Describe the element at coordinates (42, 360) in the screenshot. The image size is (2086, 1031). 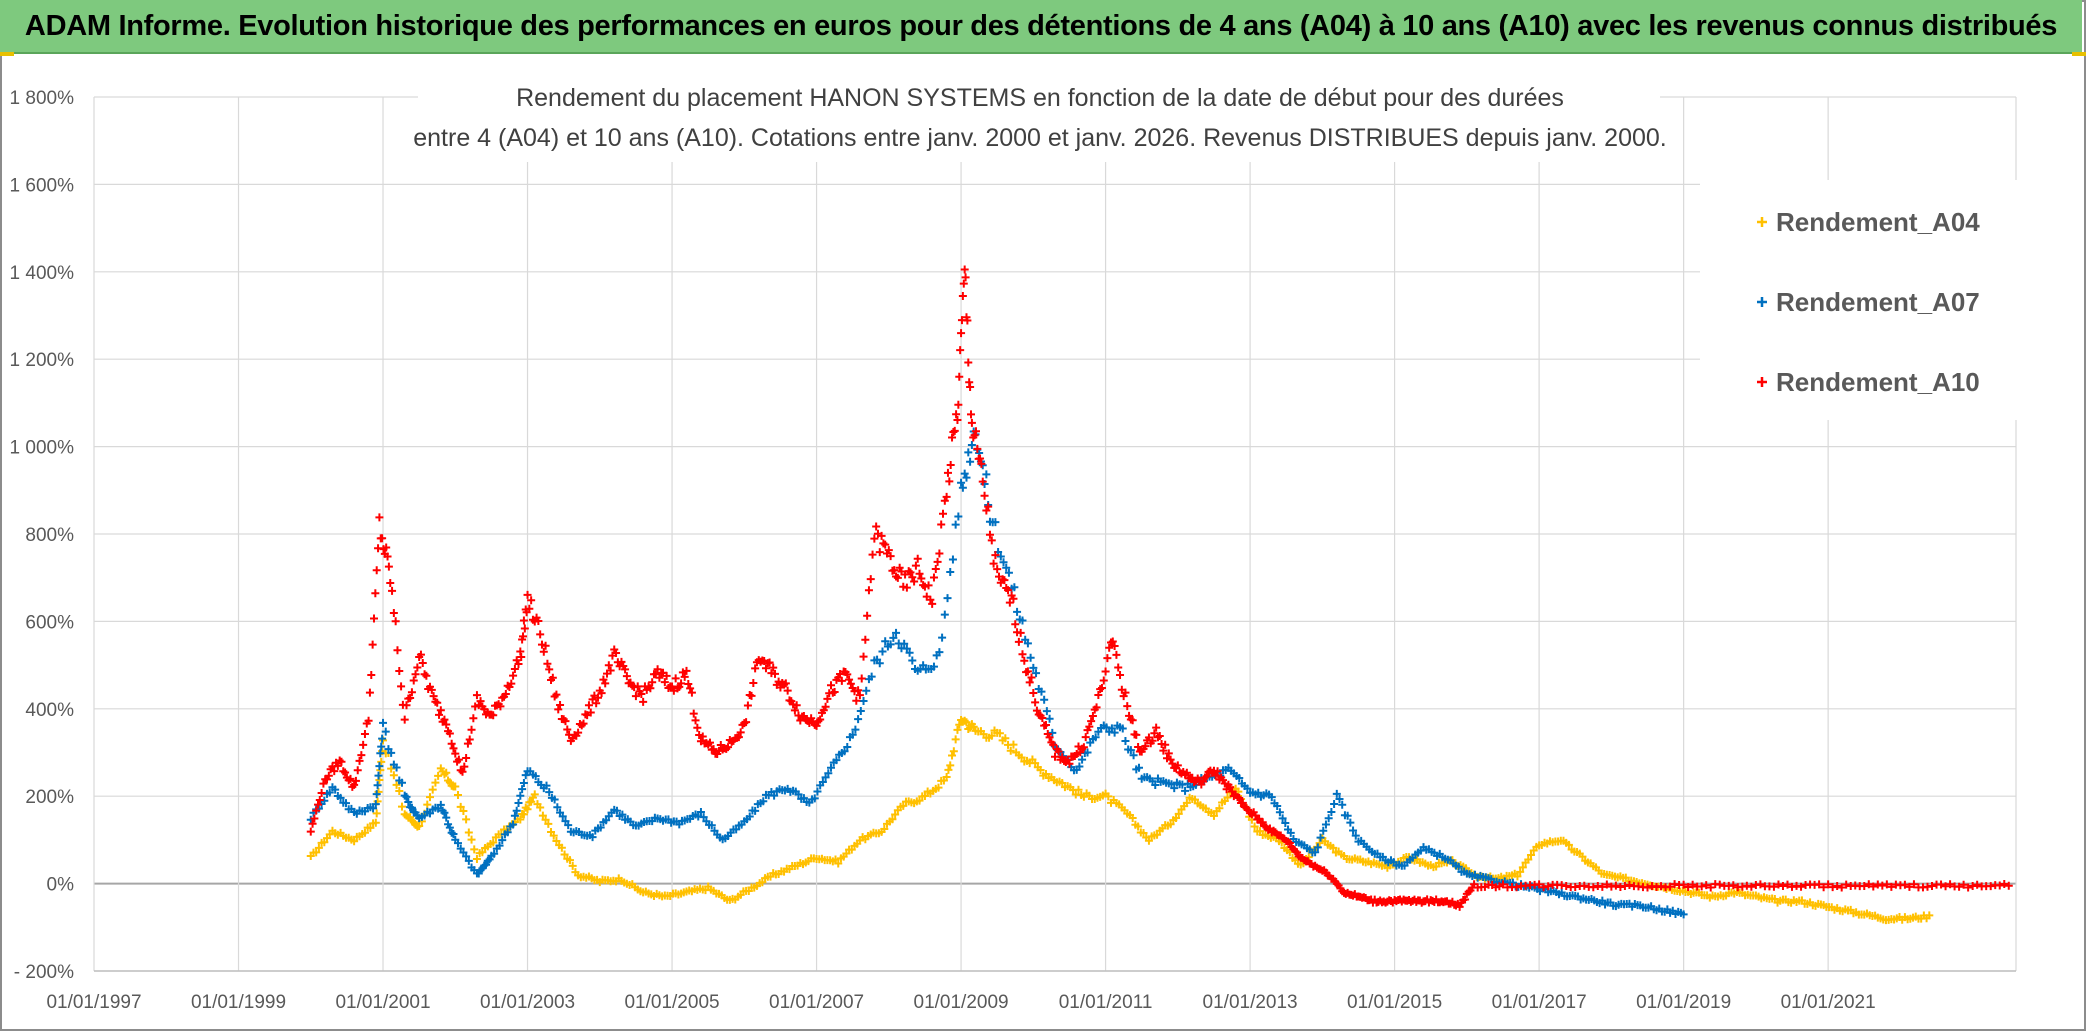
I see `y-tick-label: 1 200%` at that location.